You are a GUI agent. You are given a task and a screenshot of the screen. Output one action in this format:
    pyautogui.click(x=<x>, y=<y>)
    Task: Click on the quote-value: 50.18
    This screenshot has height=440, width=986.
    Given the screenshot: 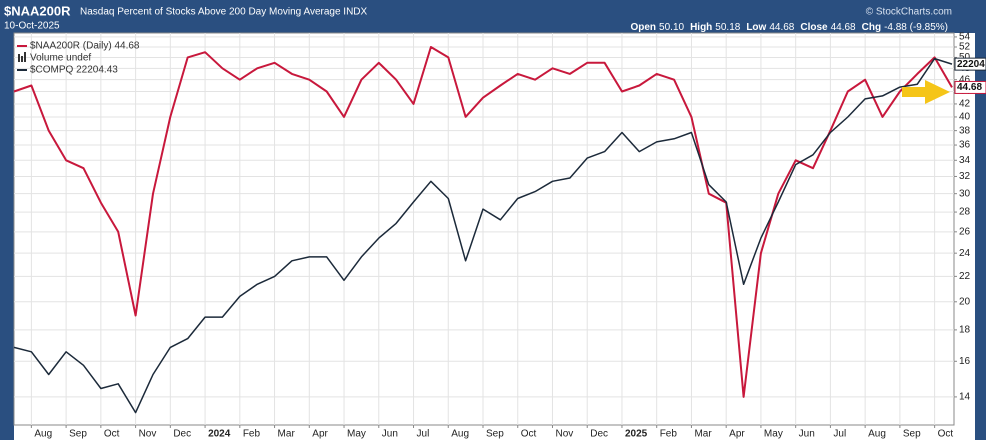 What is the action you would take?
    pyautogui.click(x=727, y=27)
    